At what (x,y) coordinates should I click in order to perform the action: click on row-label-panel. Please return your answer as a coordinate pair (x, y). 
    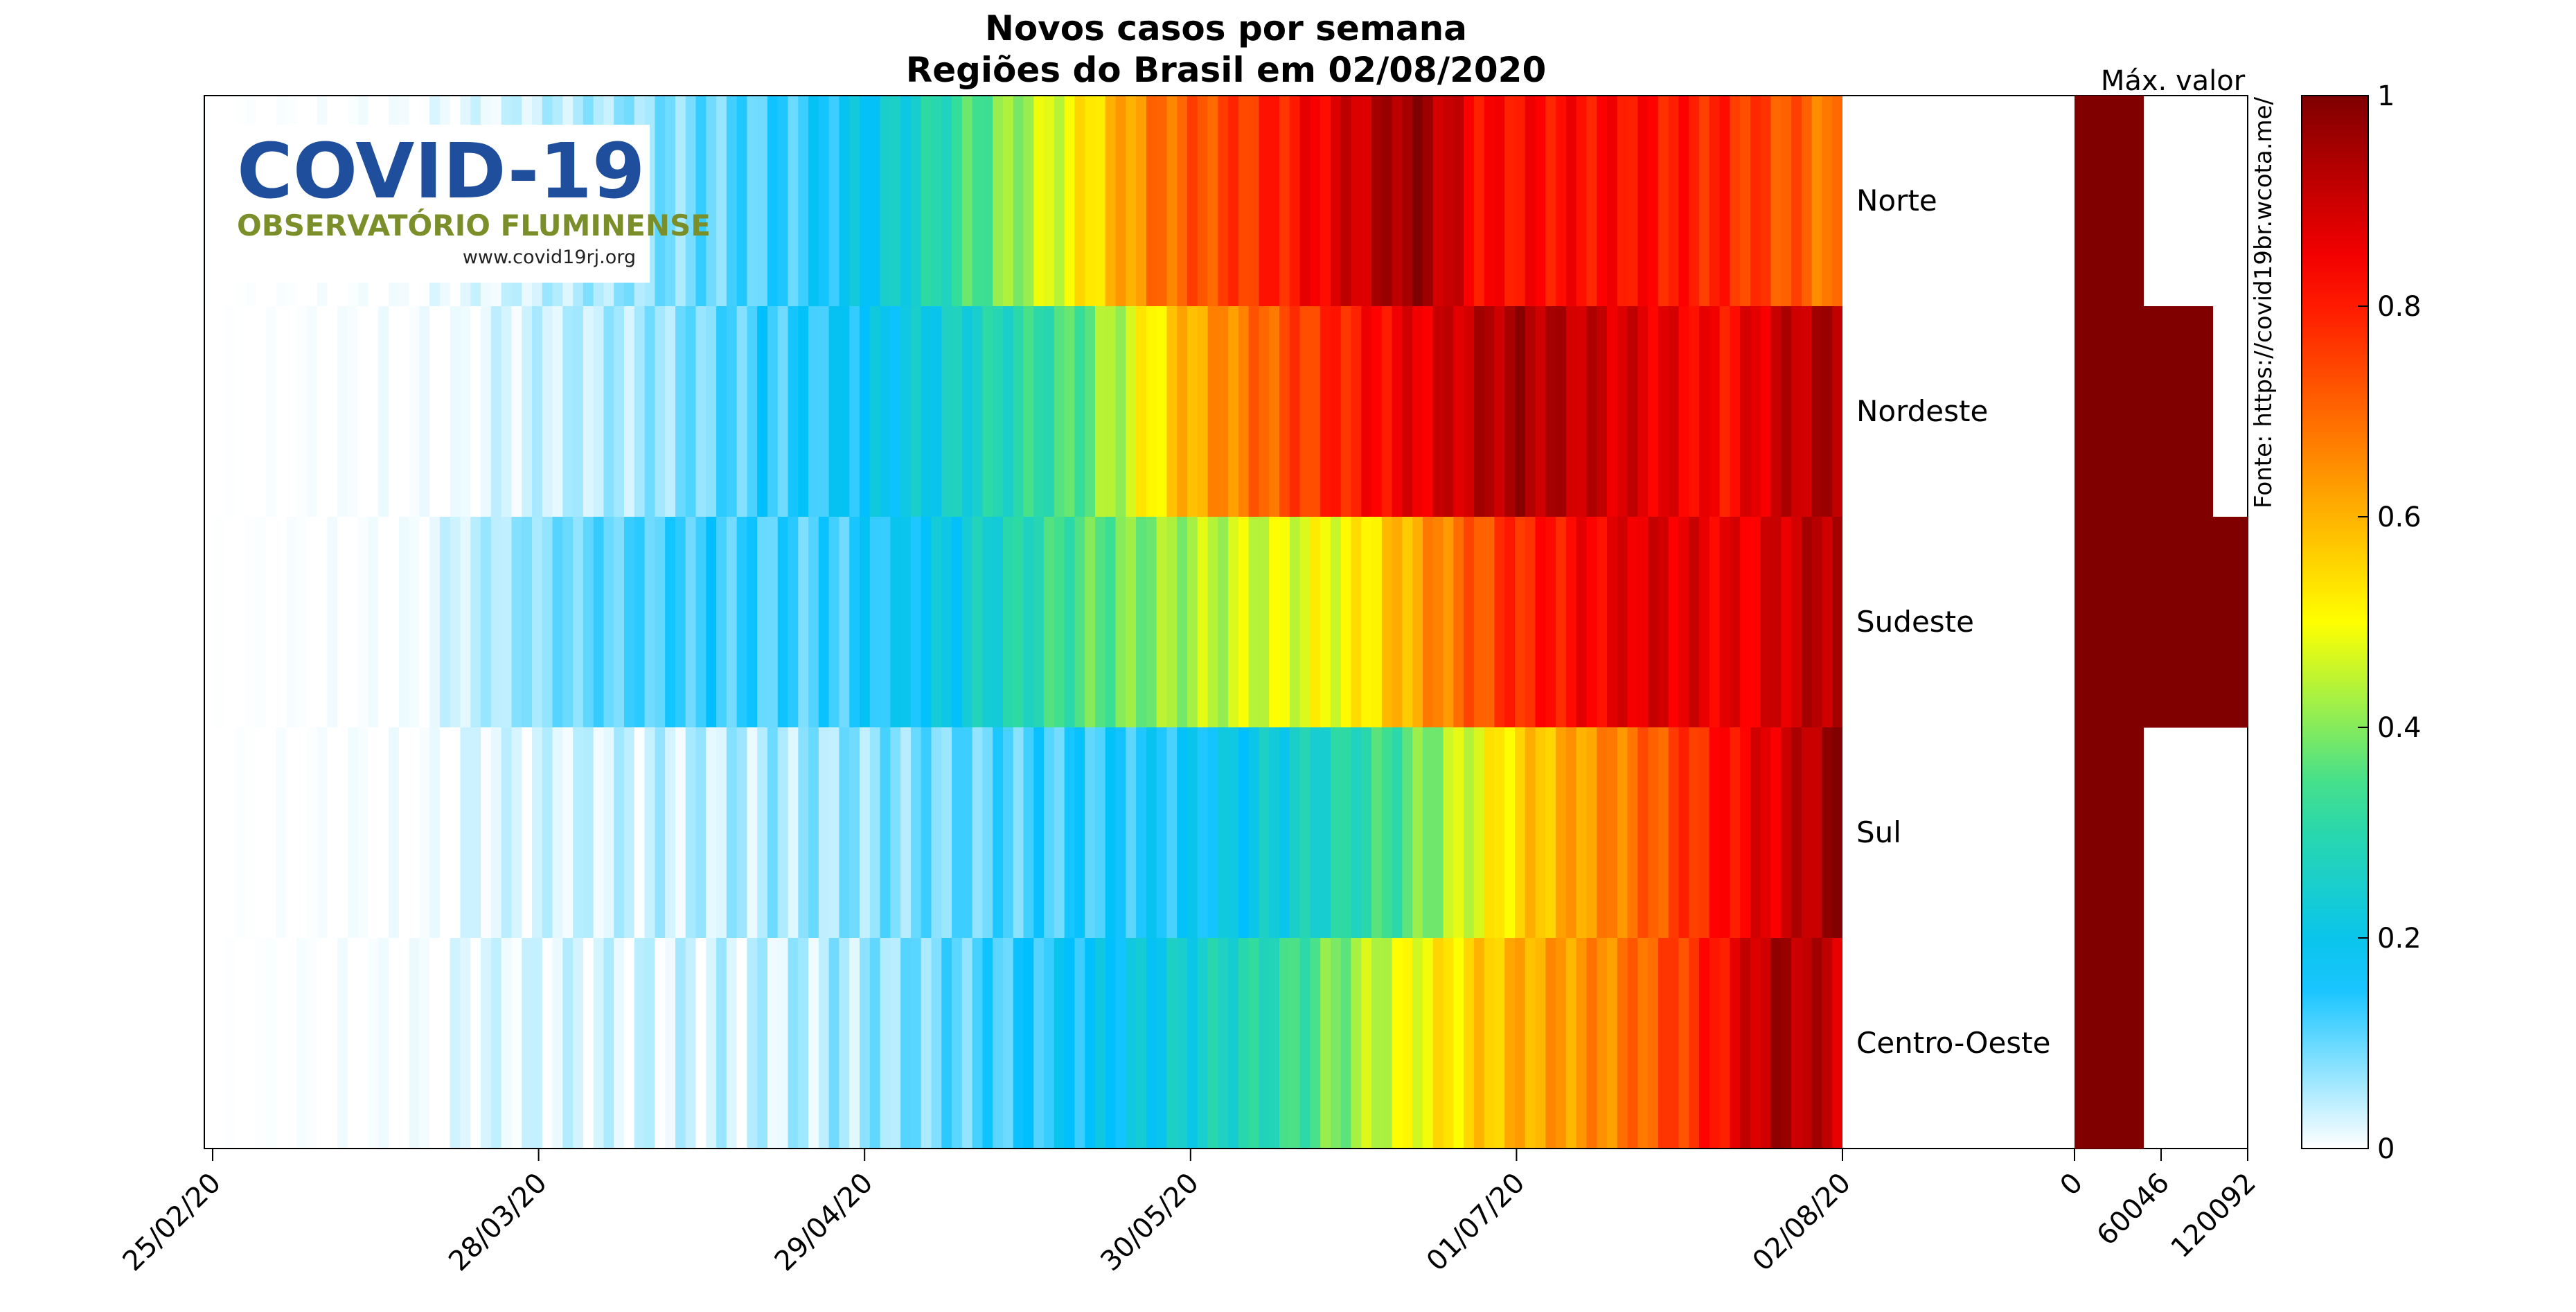
    Looking at the image, I should click on (1958, 622).